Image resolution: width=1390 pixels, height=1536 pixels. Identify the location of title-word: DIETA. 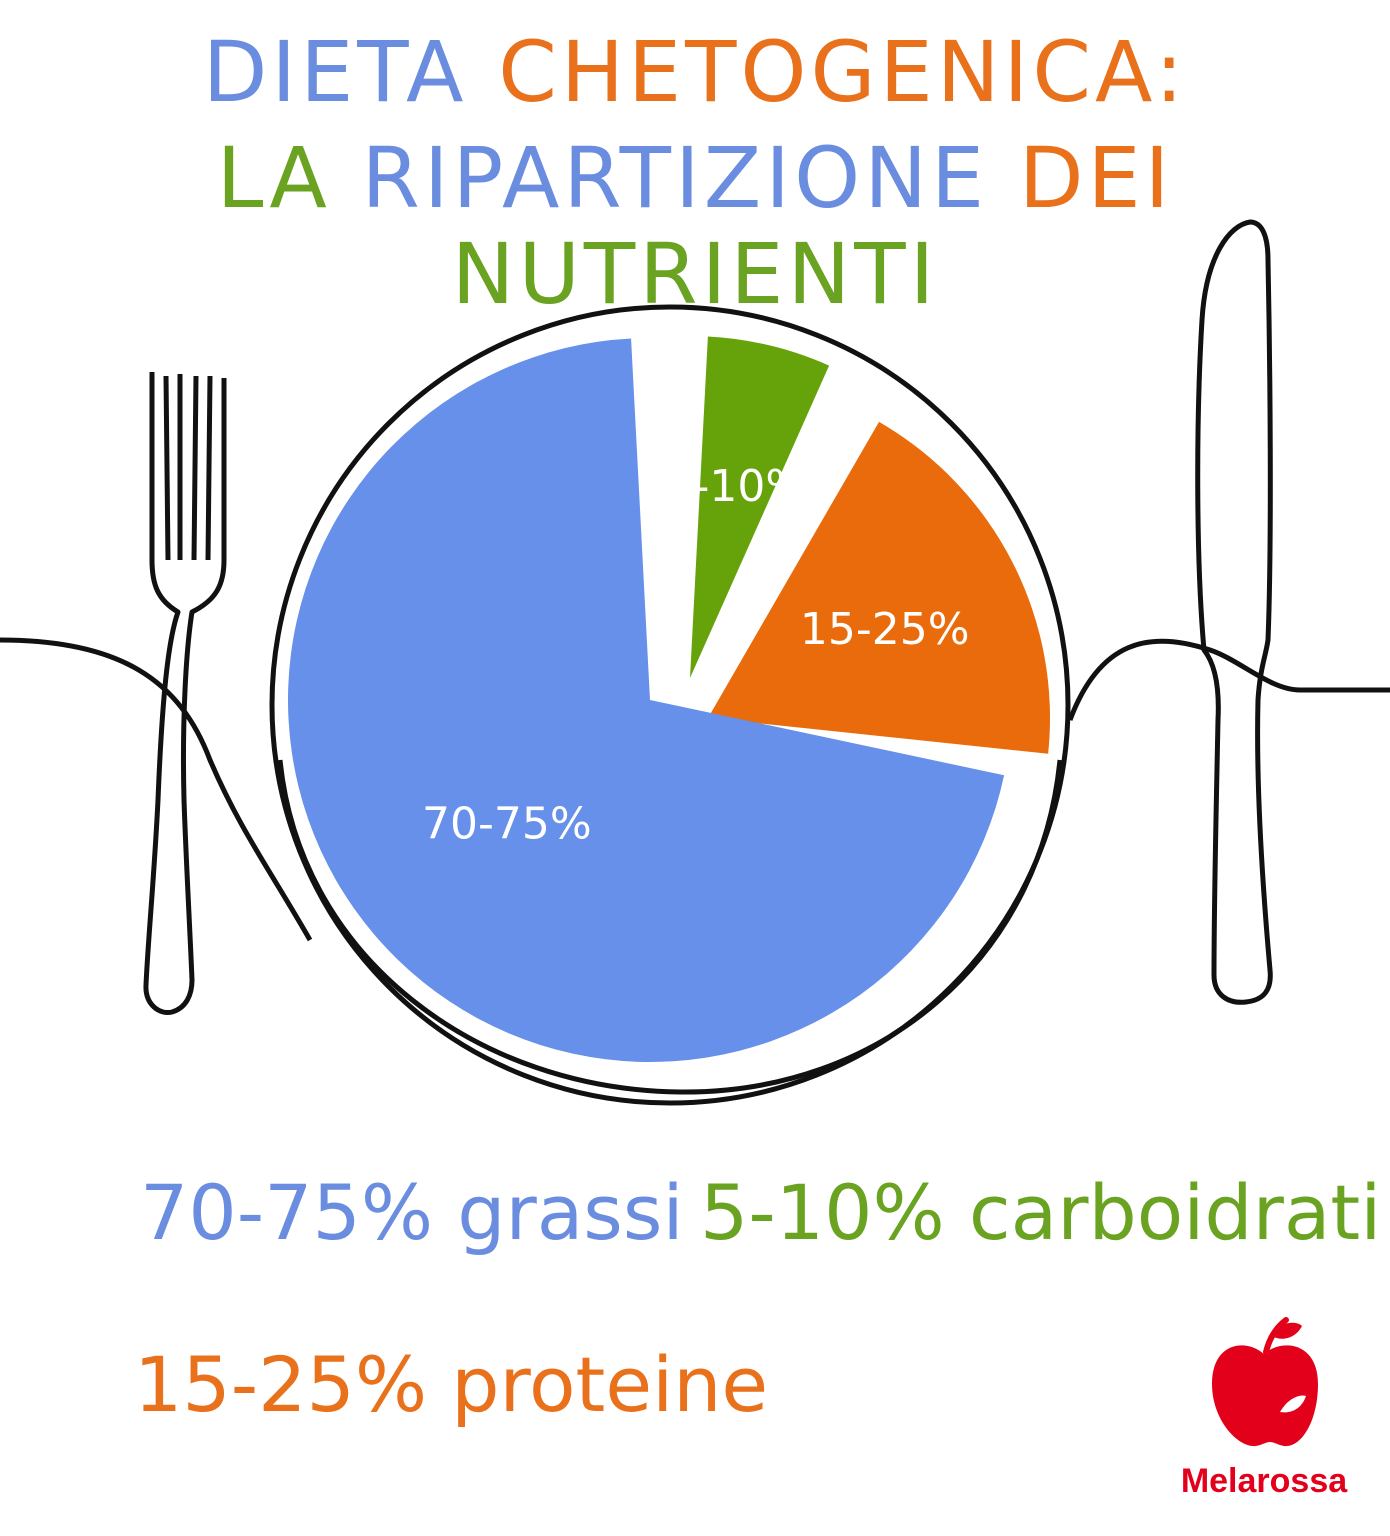
(350, 72).